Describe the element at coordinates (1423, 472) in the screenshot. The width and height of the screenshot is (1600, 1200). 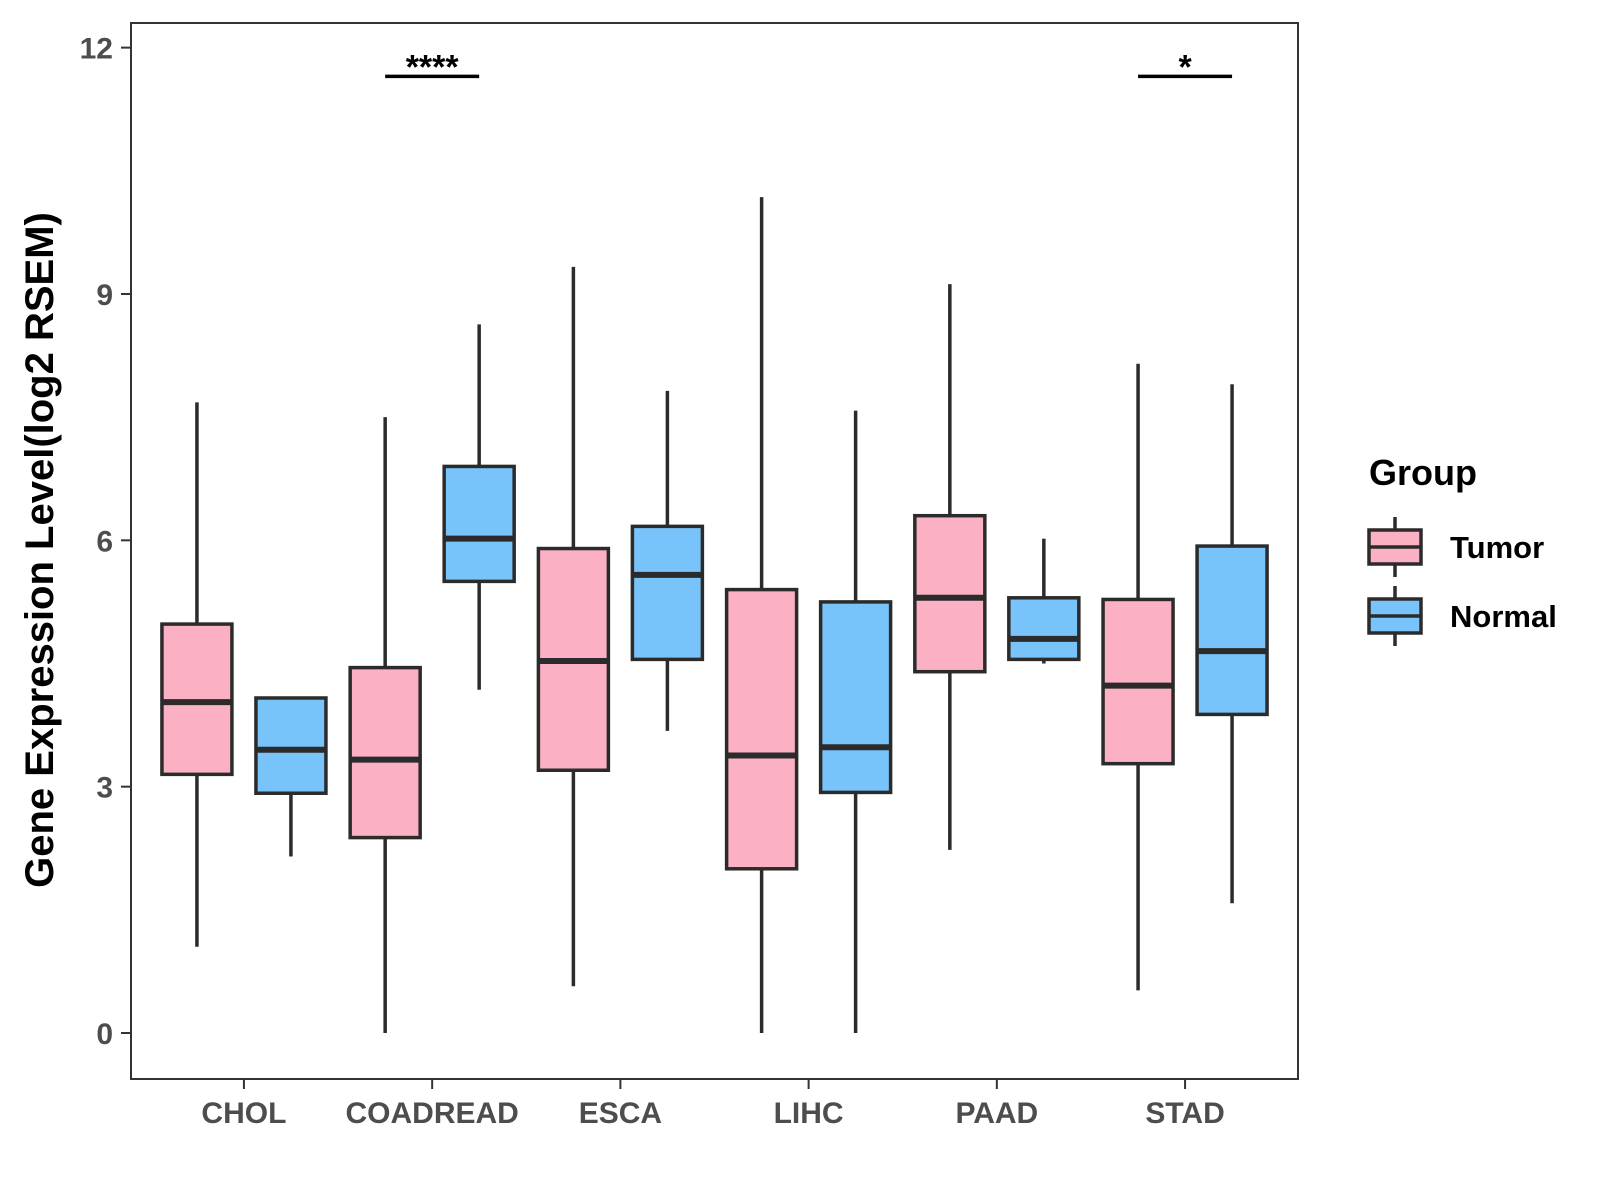
I see `legend-title: Group` at that location.